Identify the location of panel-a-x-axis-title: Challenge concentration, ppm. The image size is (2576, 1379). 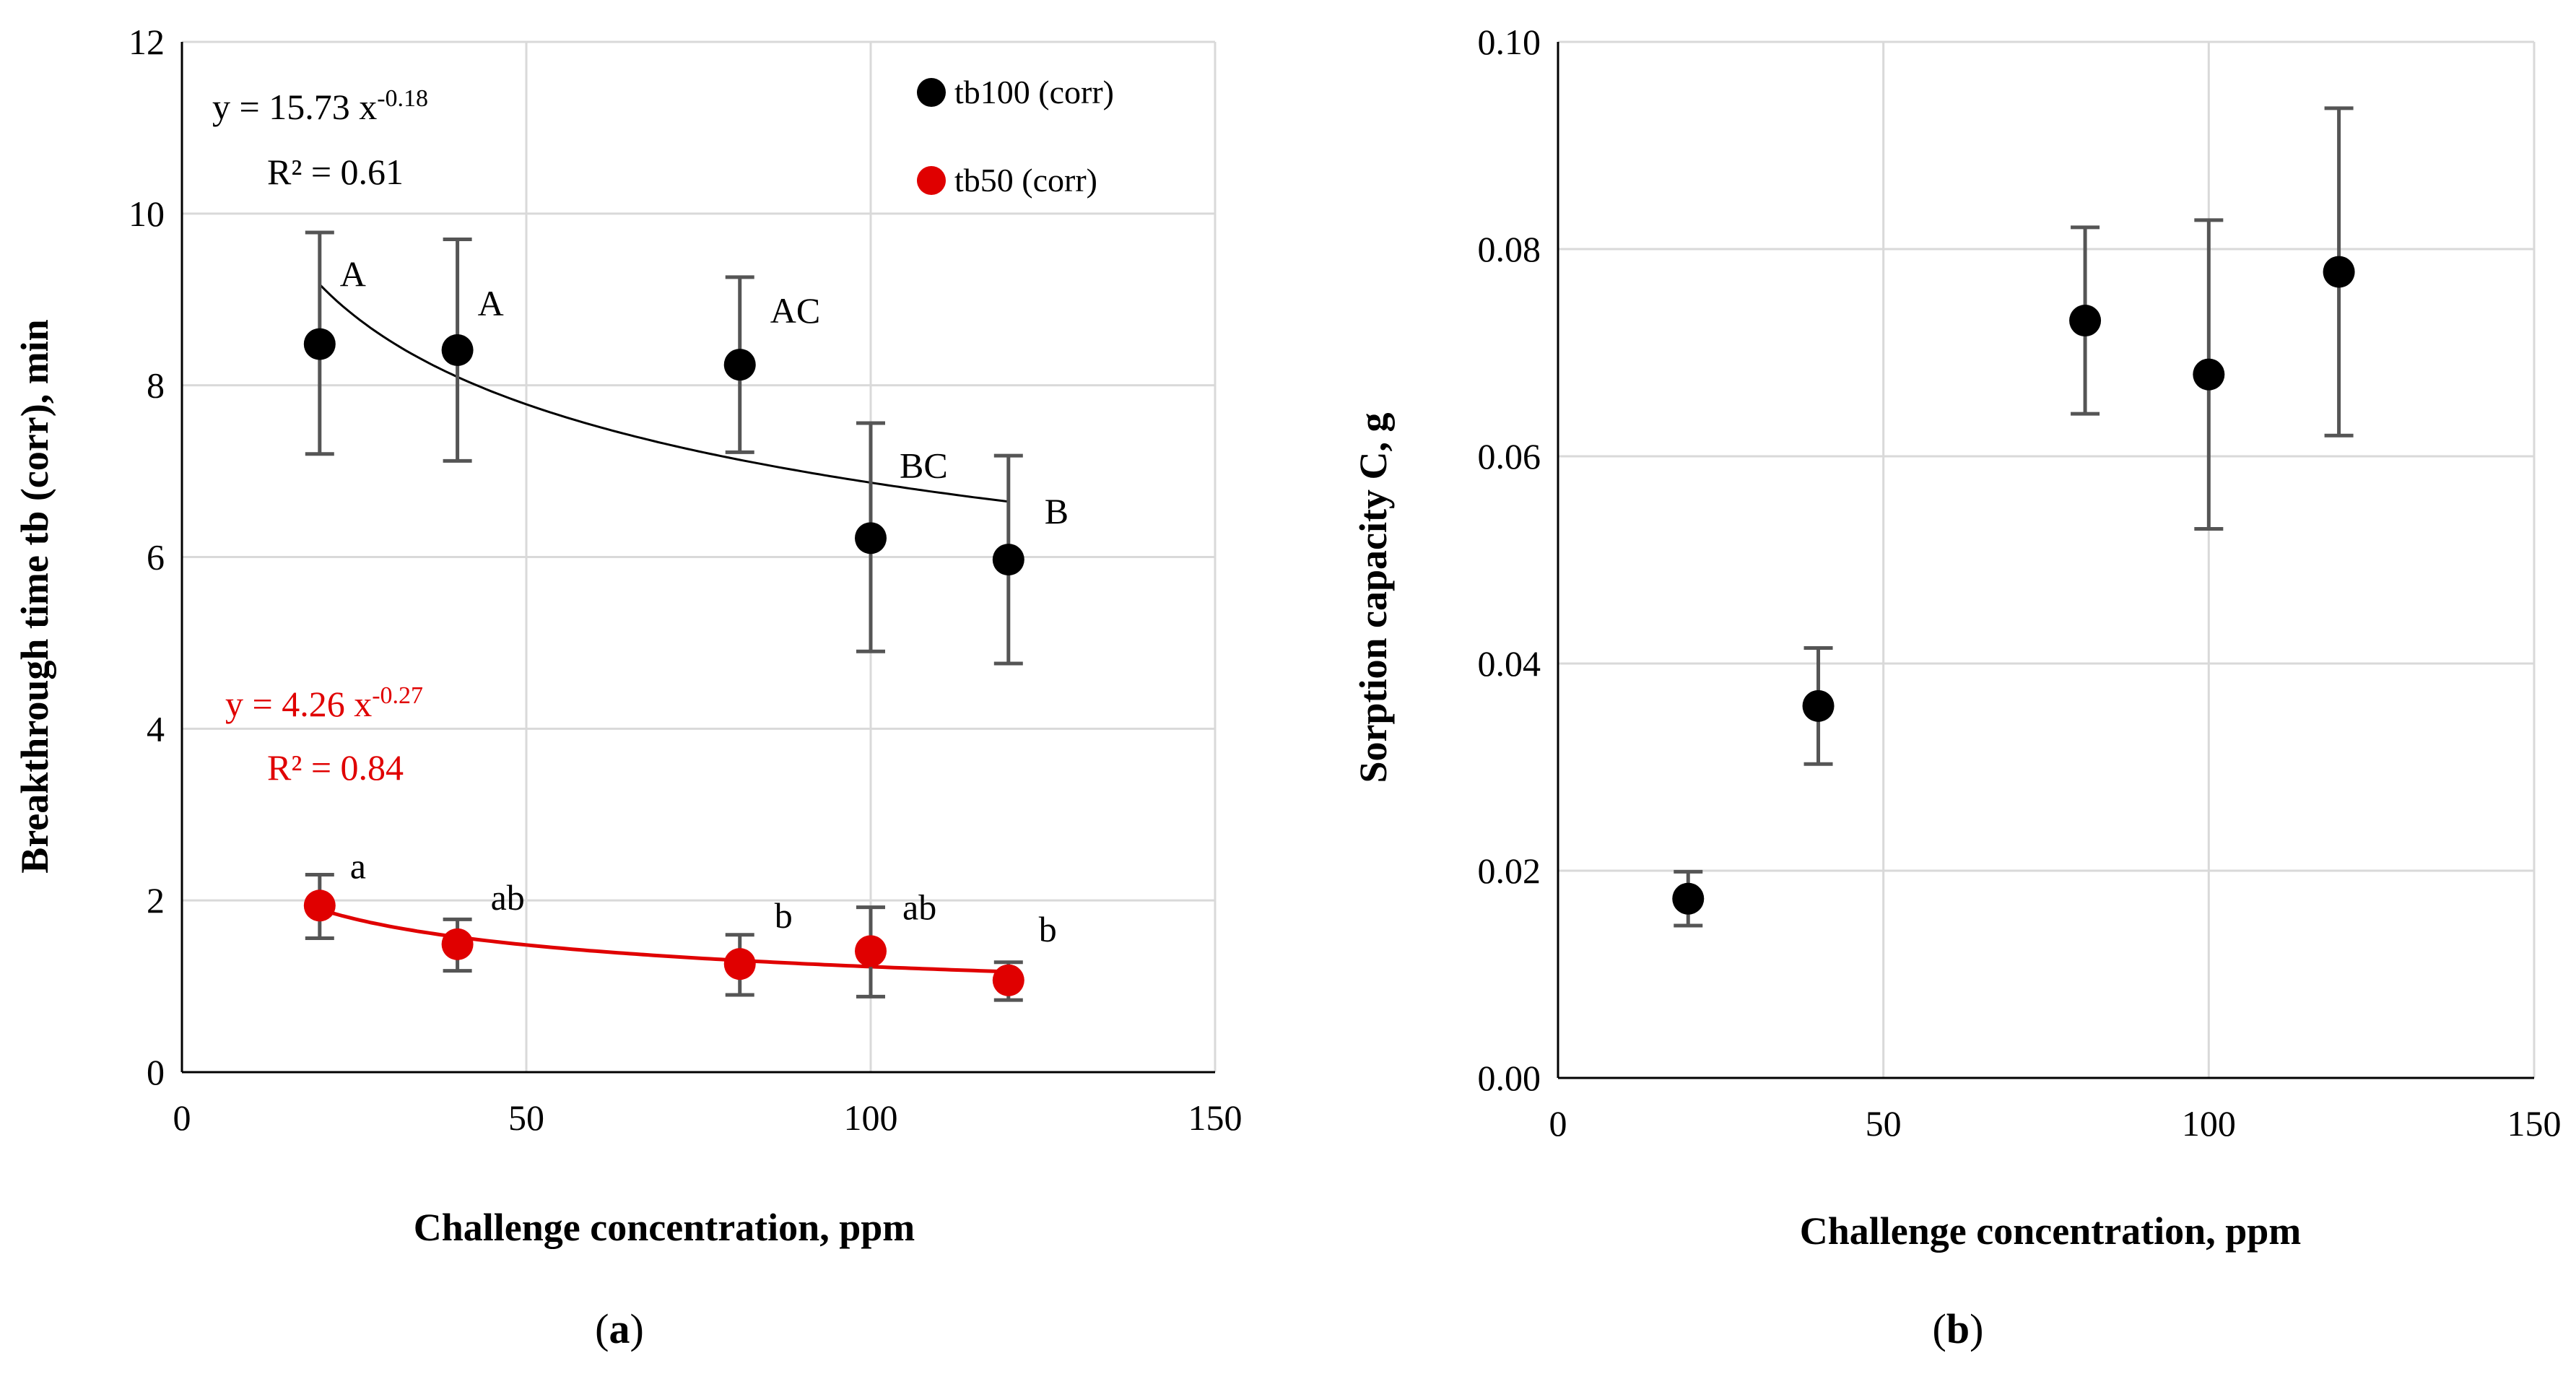
(664, 1227).